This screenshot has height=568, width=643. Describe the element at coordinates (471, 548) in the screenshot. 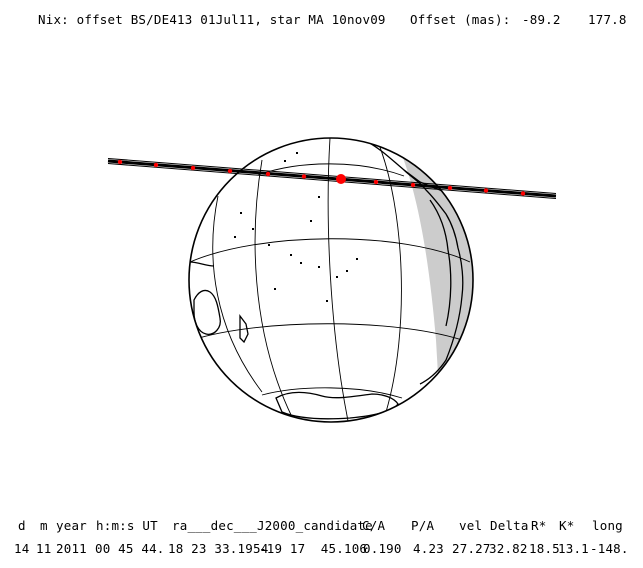

I see `val-vel: 27.27` at that location.